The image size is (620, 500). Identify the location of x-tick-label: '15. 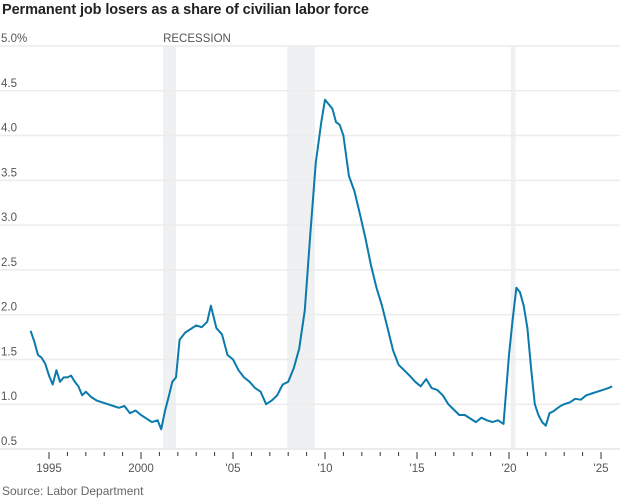
(417, 469).